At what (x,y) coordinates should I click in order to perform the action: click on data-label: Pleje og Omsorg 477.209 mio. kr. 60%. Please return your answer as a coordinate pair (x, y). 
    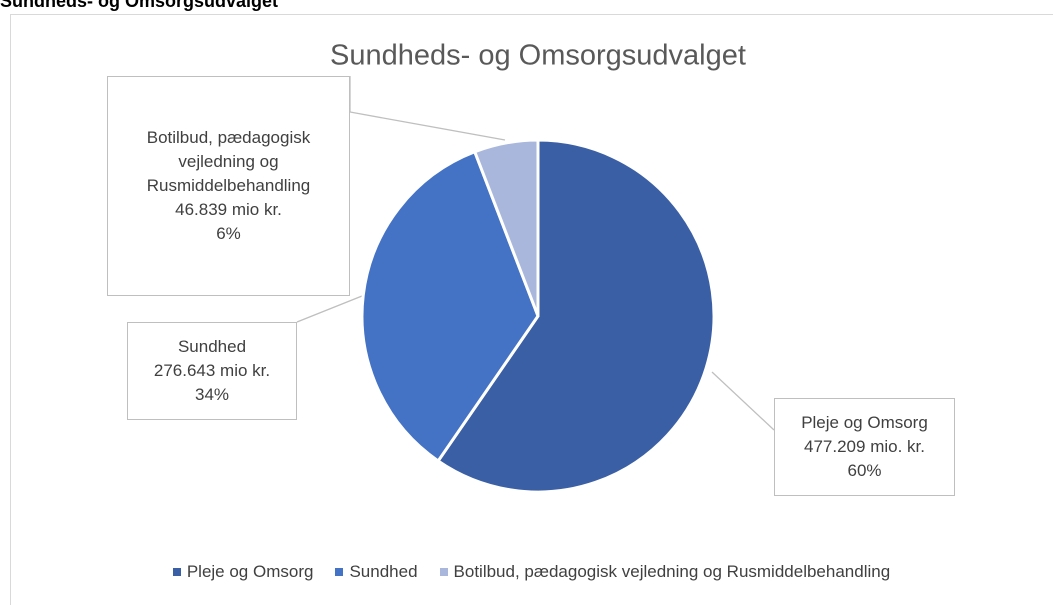
    Looking at the image, I should click on (864, 447).